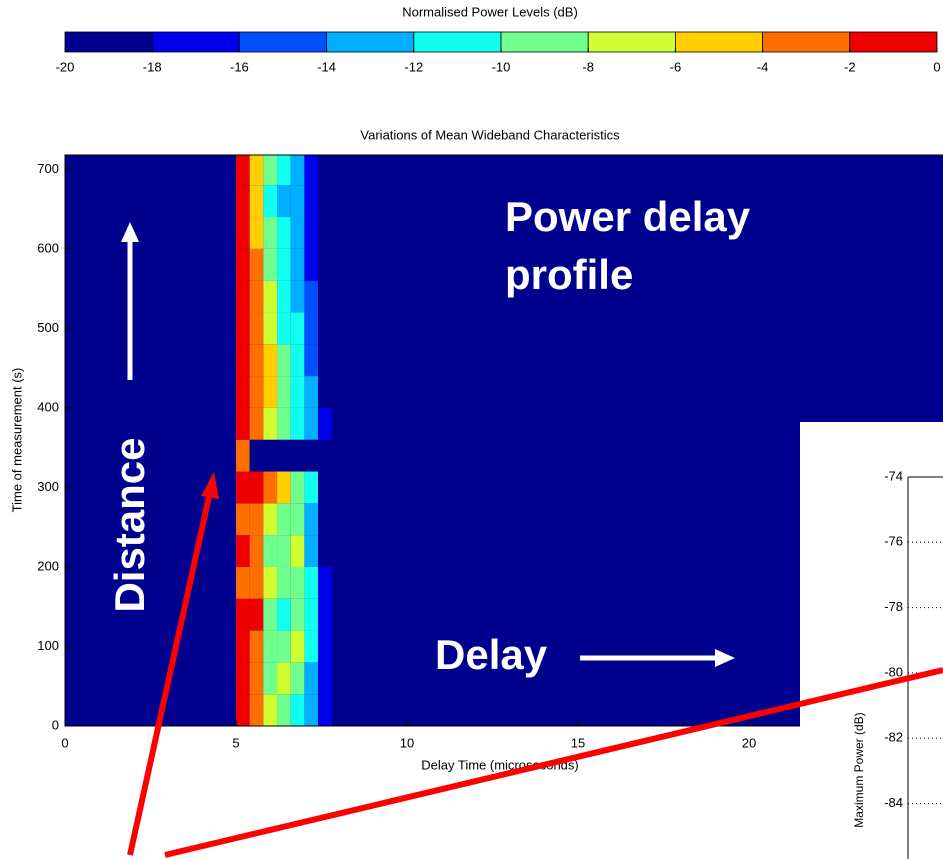 The height and width of the screenshot is (859, 943). What do you see at coordinates (893, 737) in the screenshot?
I see `y-tick-label: -82` at bounding box center [893, 737].